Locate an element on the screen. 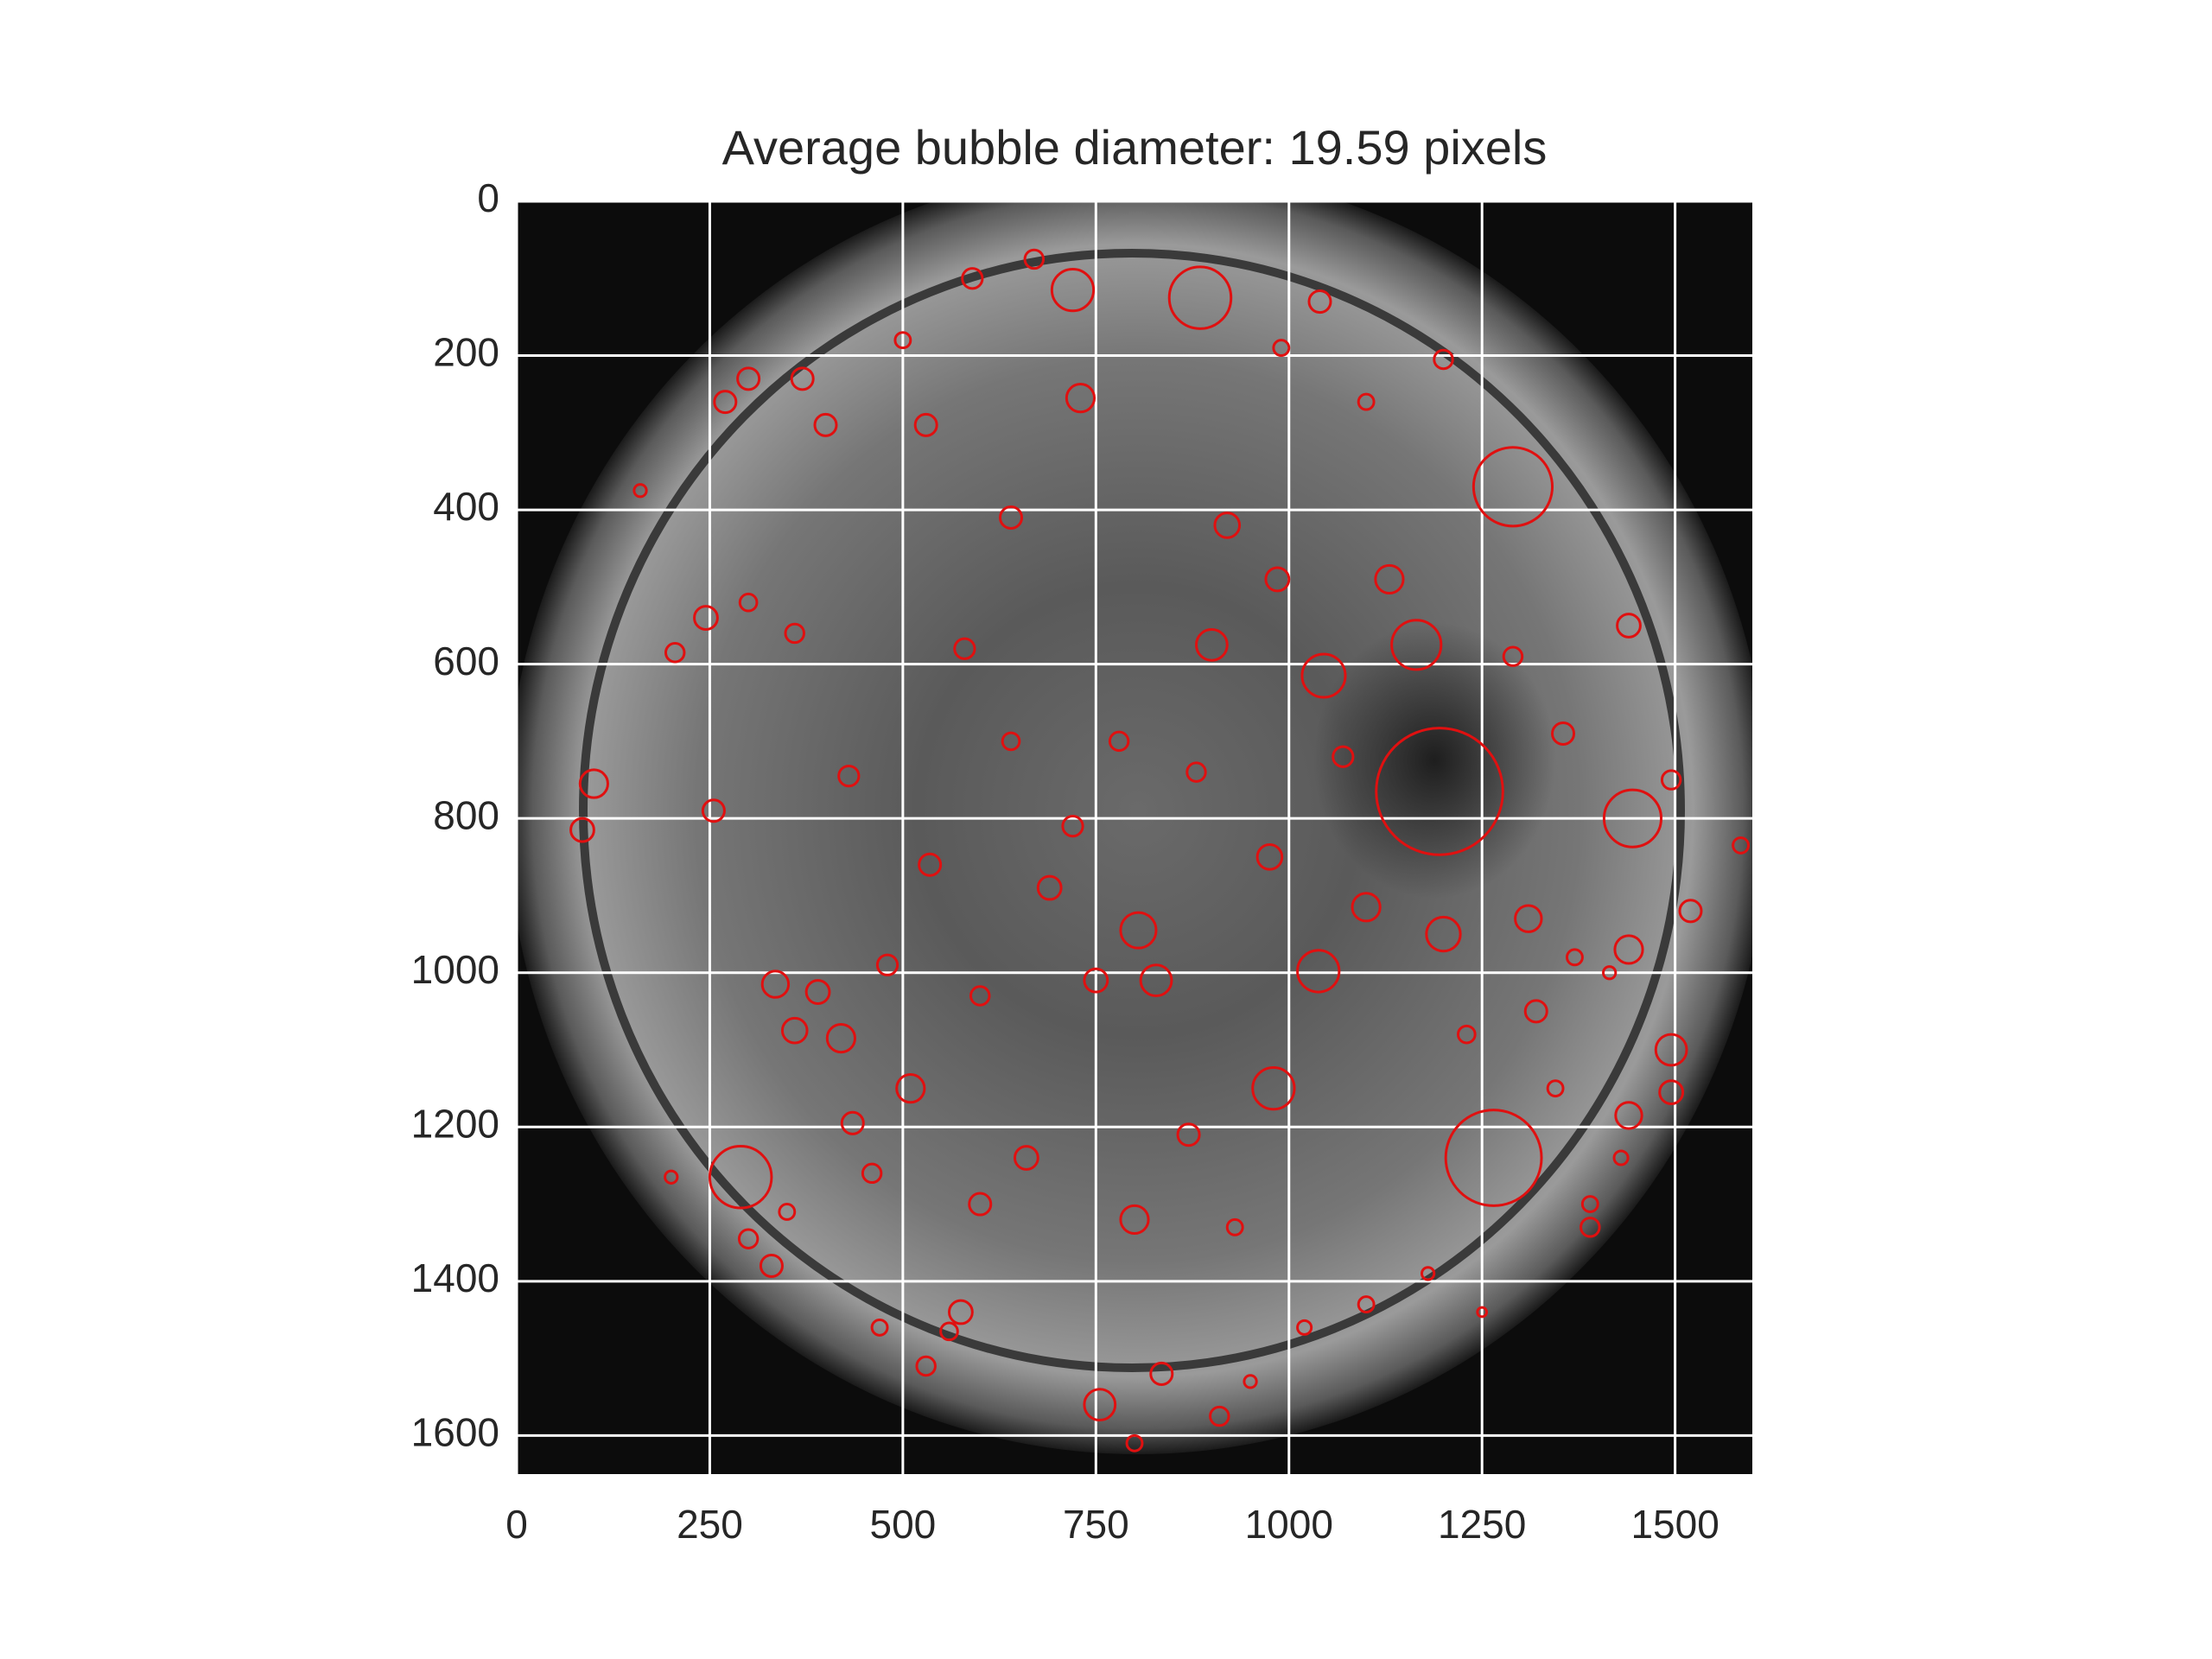  x-tick-label: 1250 is located at coordinates (1482, 1524).